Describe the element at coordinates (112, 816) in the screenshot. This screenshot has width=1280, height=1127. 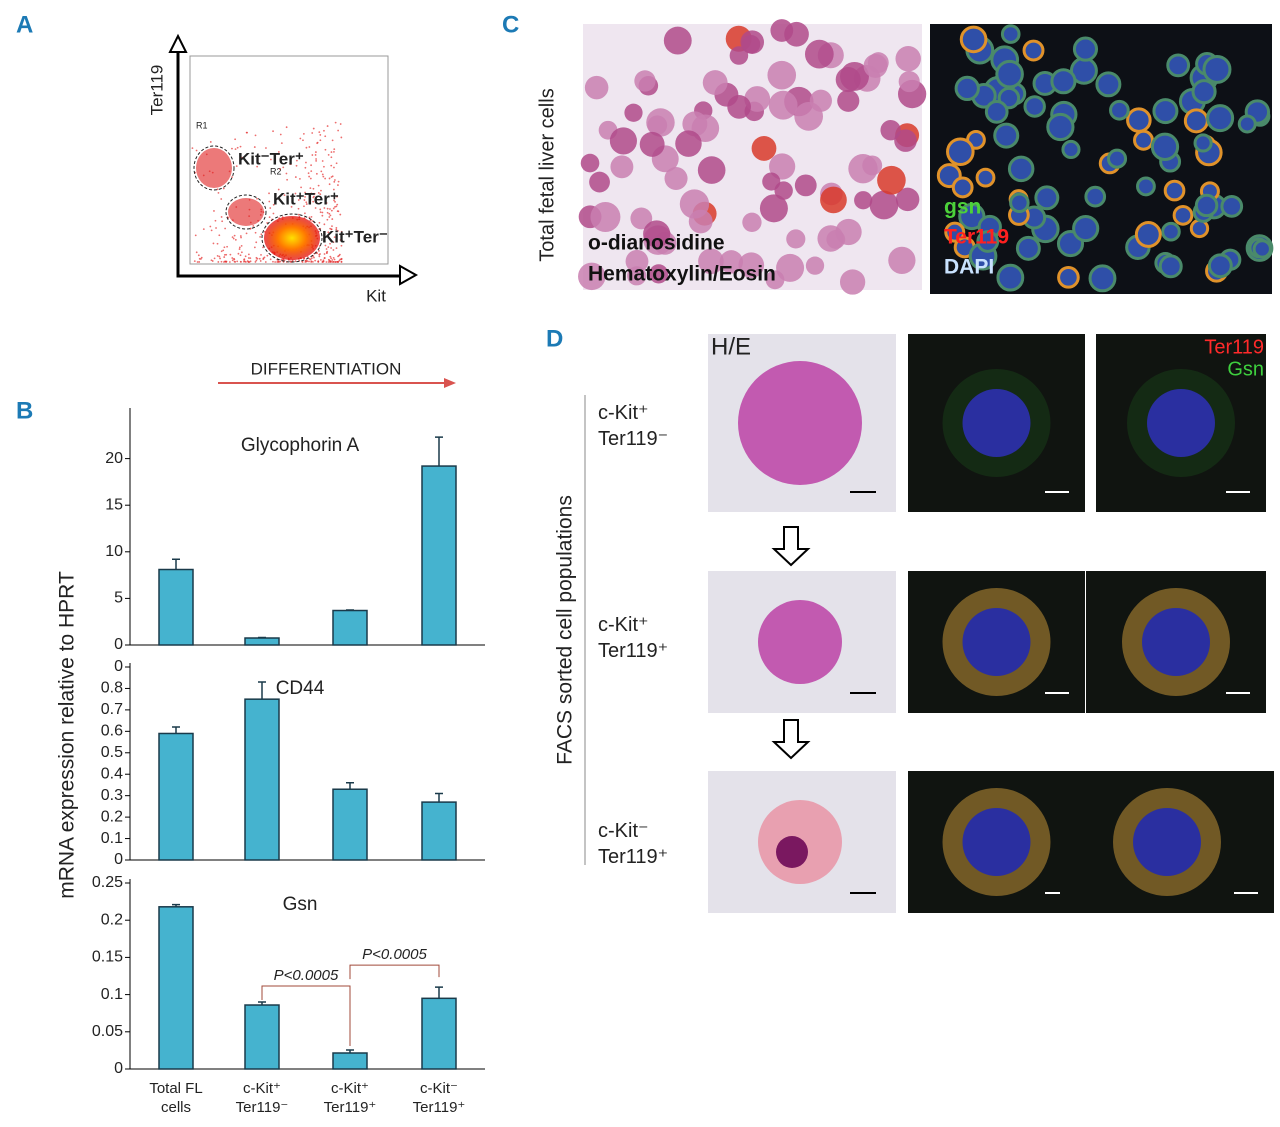
I see `y-tick-label: 0.2` at that location.